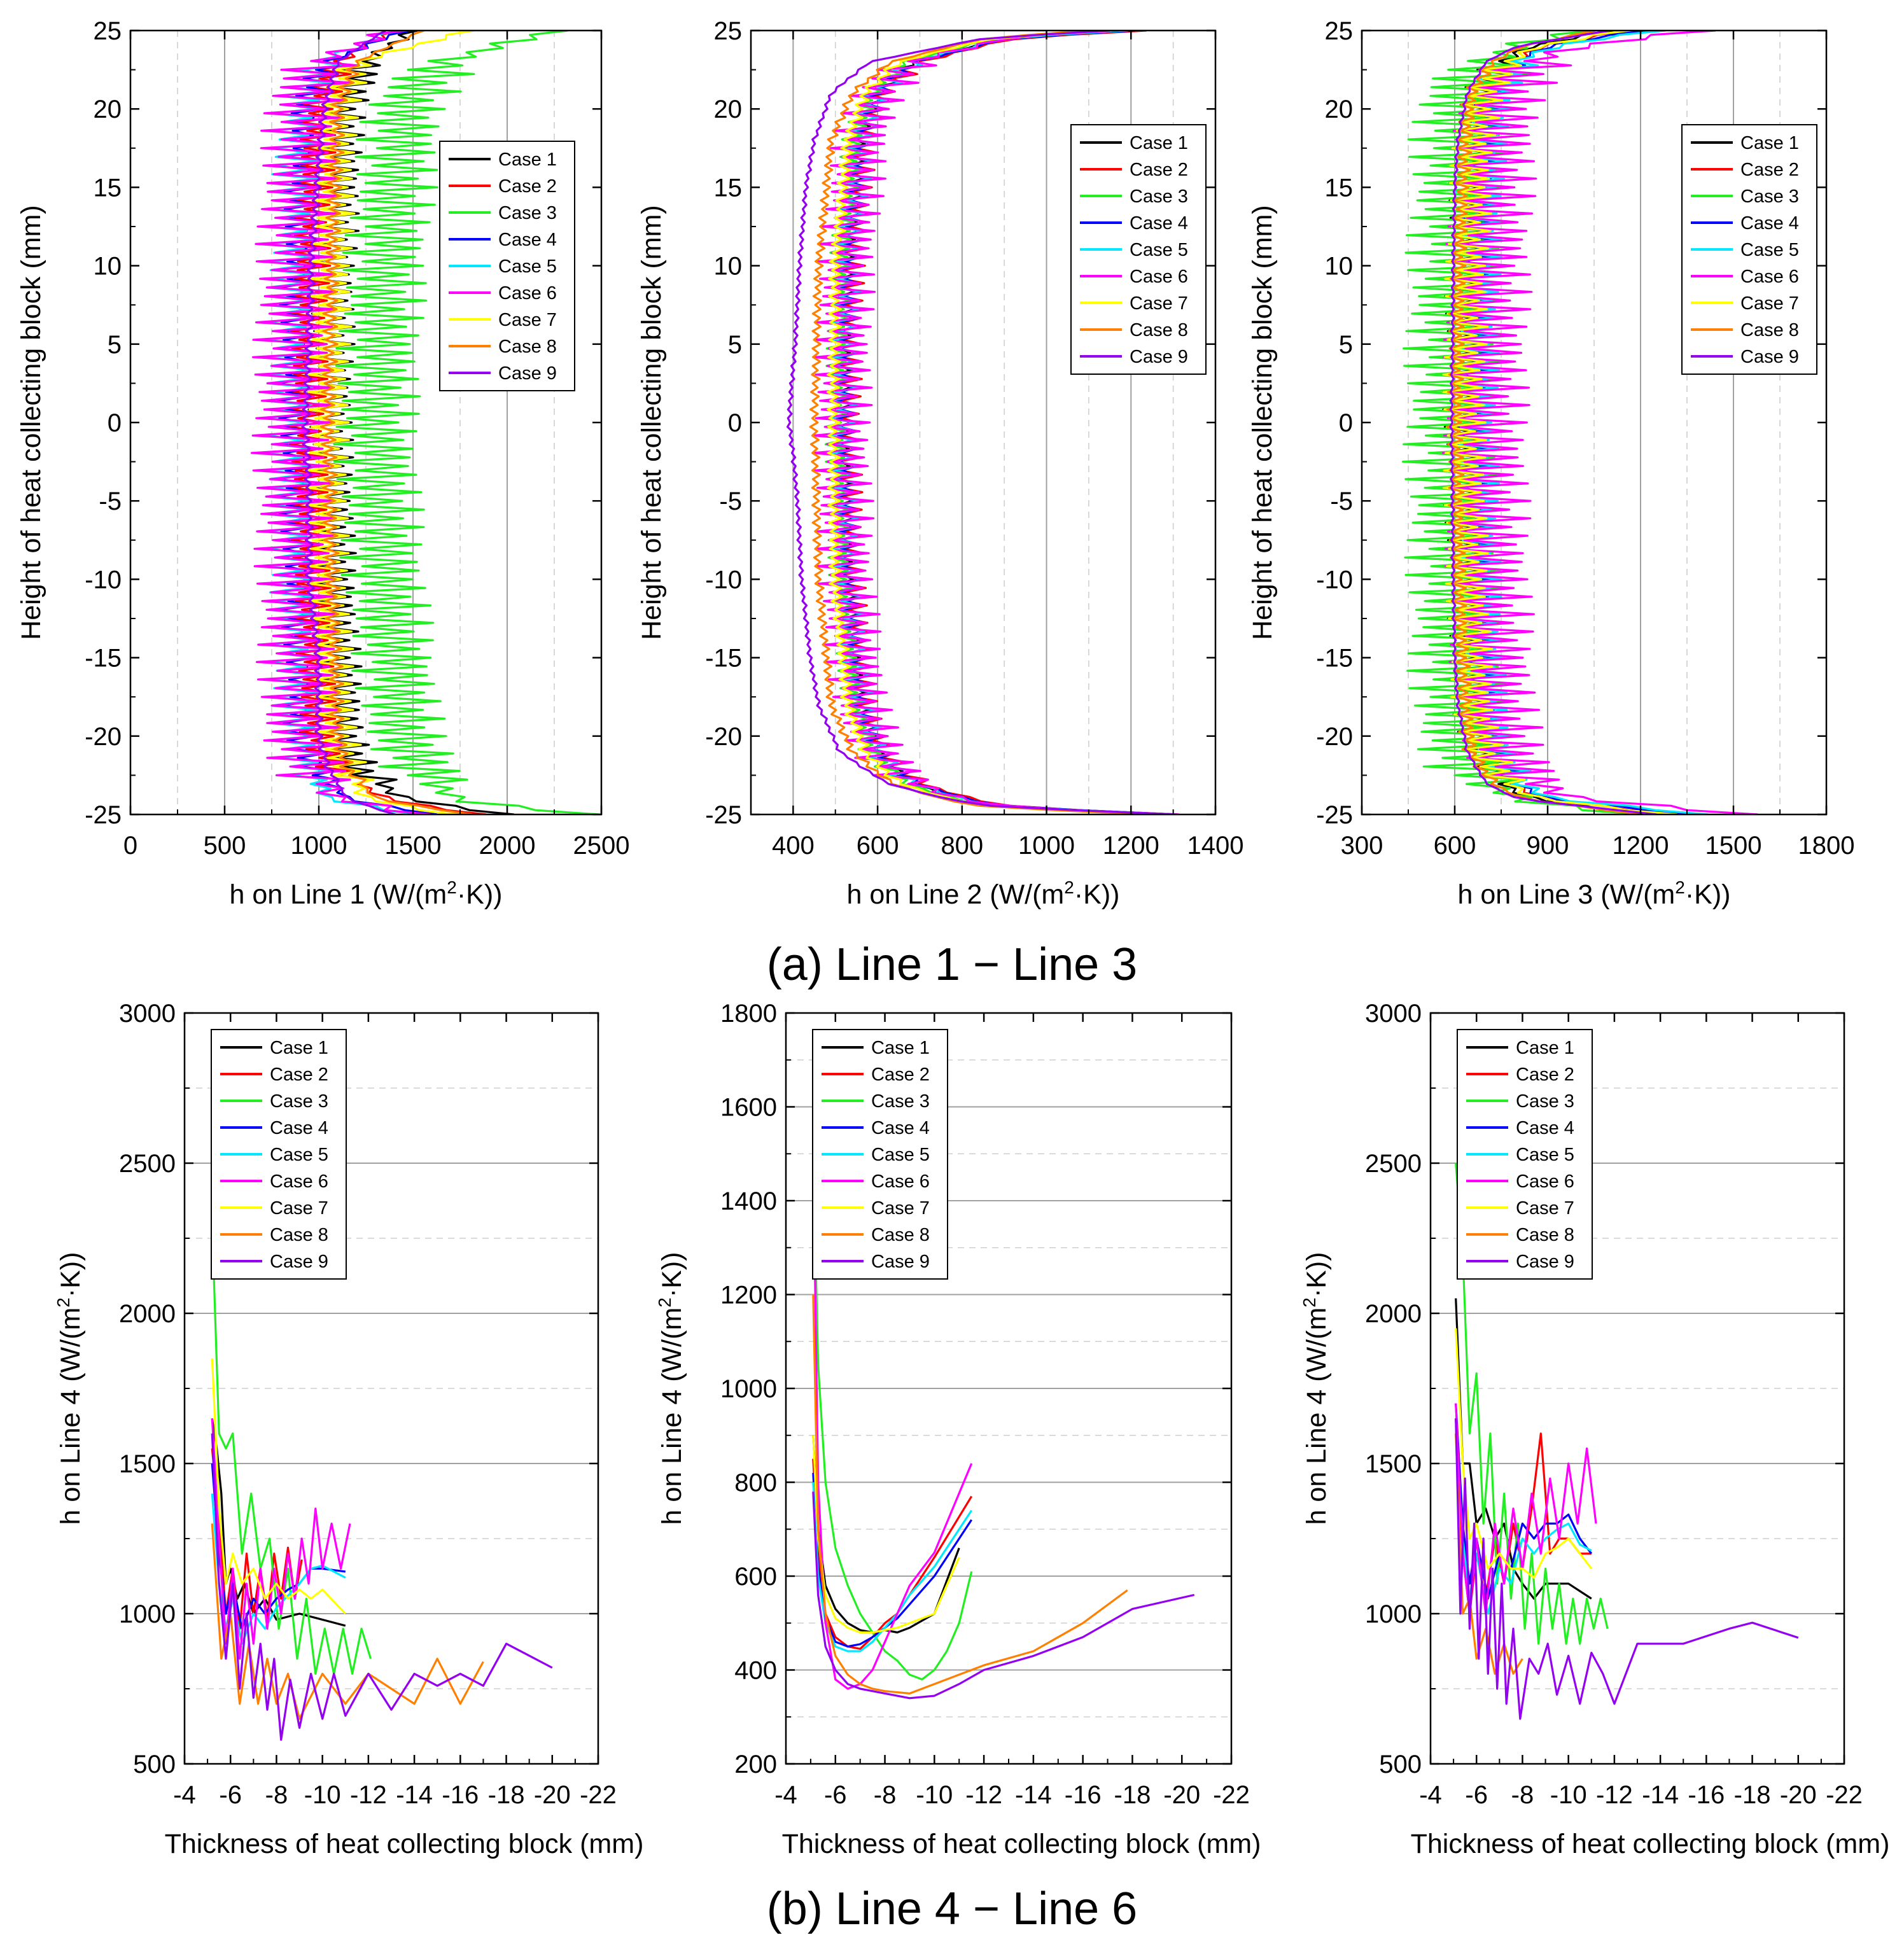 The image size is (1904, 1942). I want to click on x-tick-label: 1200, so click(1641, 846).